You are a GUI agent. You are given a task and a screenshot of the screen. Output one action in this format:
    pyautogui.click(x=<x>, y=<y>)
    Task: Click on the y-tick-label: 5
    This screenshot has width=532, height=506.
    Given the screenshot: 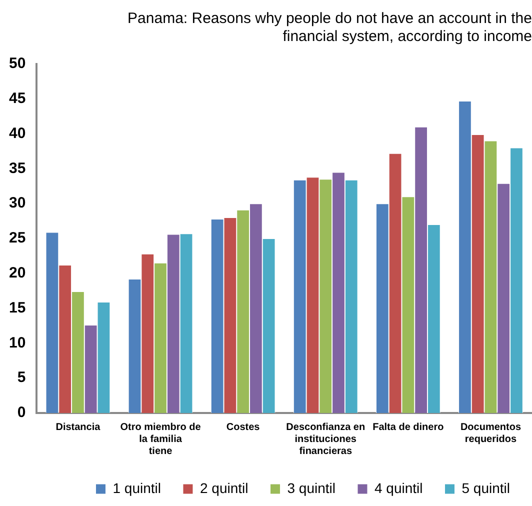 What is the action you would take?
    pyautogui.click(x=21, y=377)
    